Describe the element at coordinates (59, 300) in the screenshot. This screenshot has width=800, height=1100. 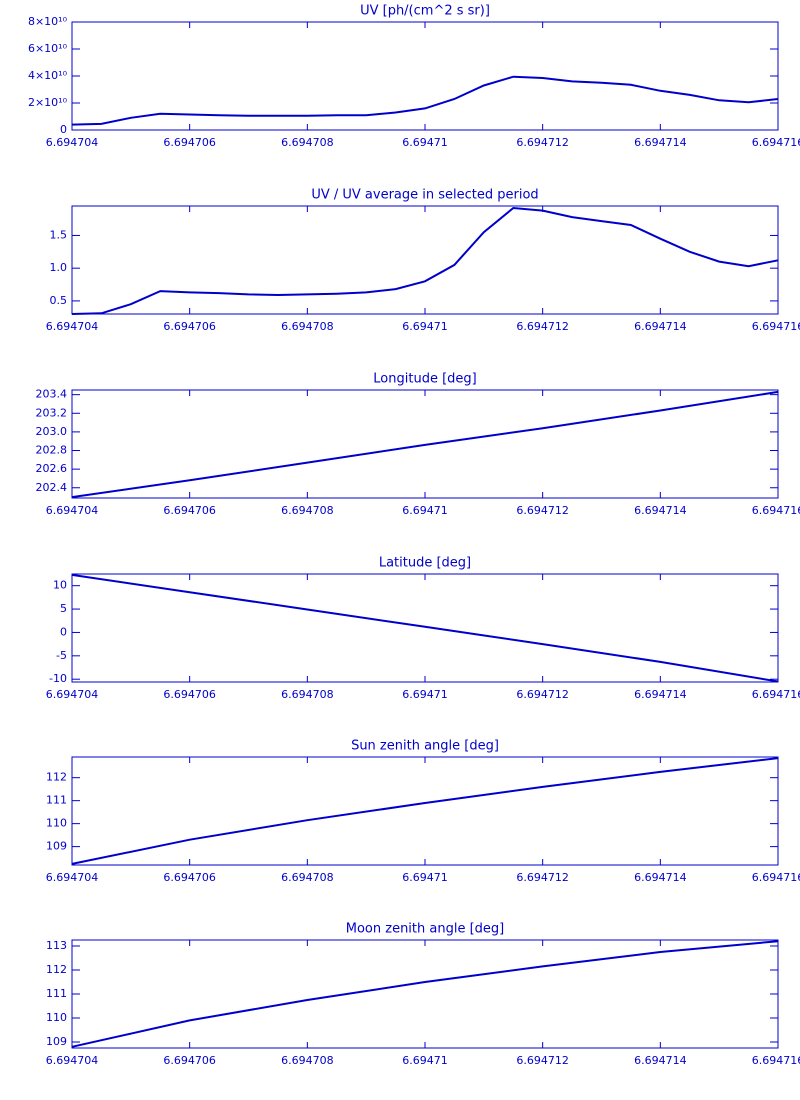
I see `y-tick-label: 0.5` at that location.